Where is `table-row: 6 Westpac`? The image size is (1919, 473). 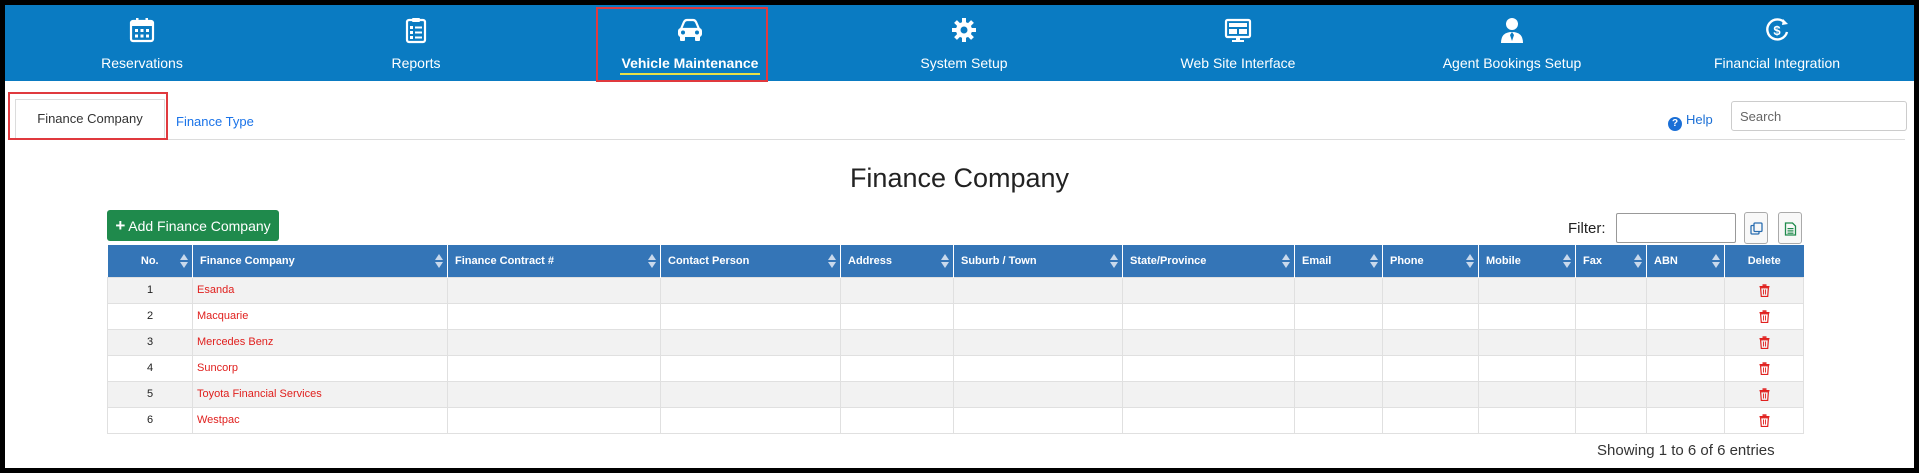 table-row: 6 Westpac is located at coordinates (955, 420).